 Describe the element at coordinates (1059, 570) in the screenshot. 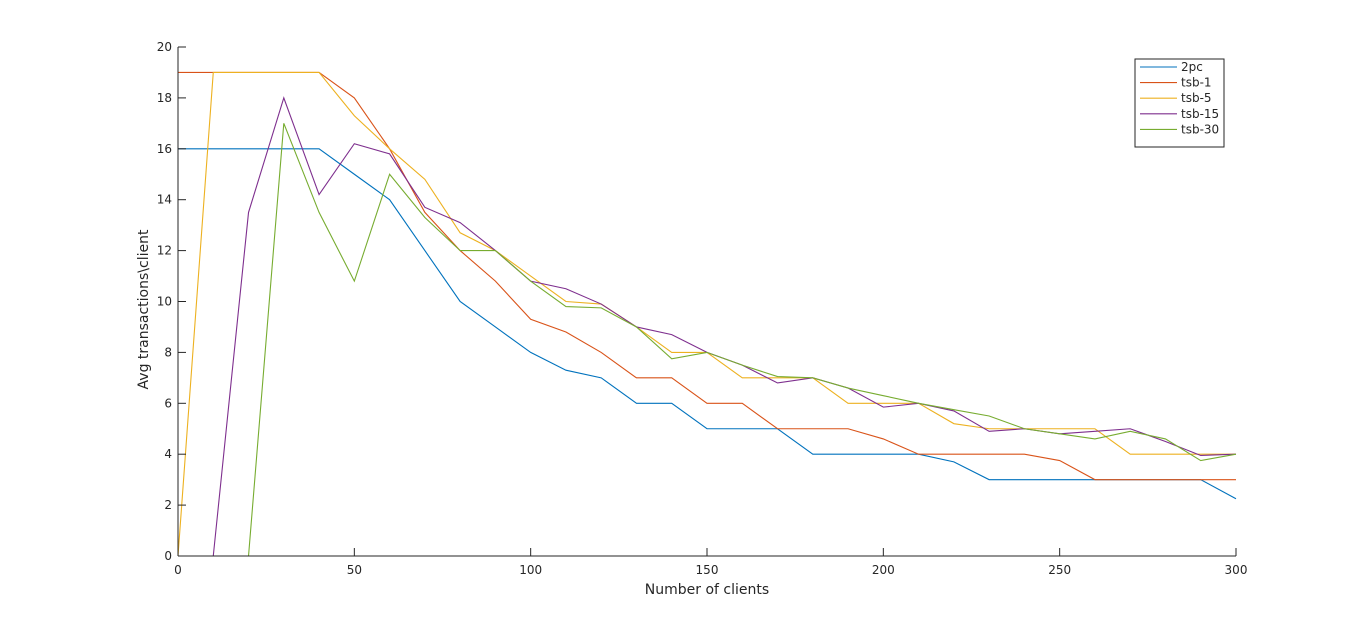

I see `x-tick-label: 250` at that location.